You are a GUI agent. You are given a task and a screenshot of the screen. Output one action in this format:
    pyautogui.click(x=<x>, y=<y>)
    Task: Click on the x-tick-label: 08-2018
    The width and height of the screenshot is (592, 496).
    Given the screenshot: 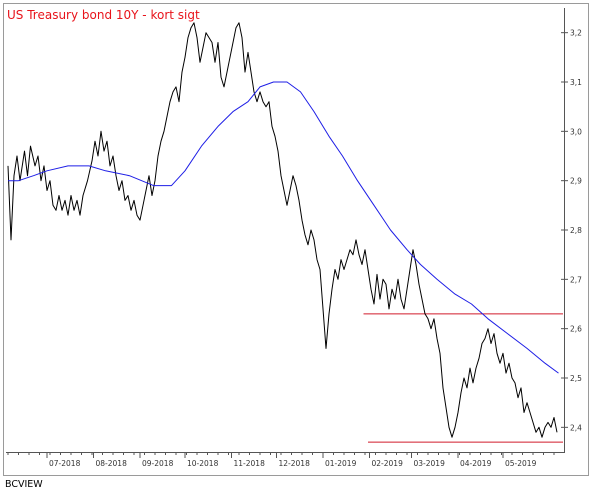 What is the action you would take?
    pyautogui.click(x=112, y=463)
    